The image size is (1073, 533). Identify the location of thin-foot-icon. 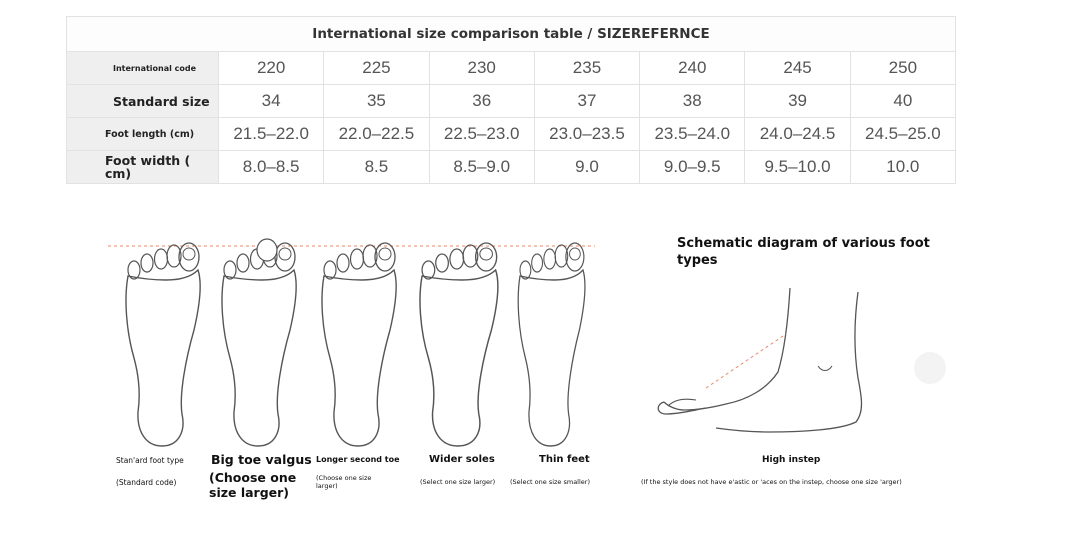
(551, 344).